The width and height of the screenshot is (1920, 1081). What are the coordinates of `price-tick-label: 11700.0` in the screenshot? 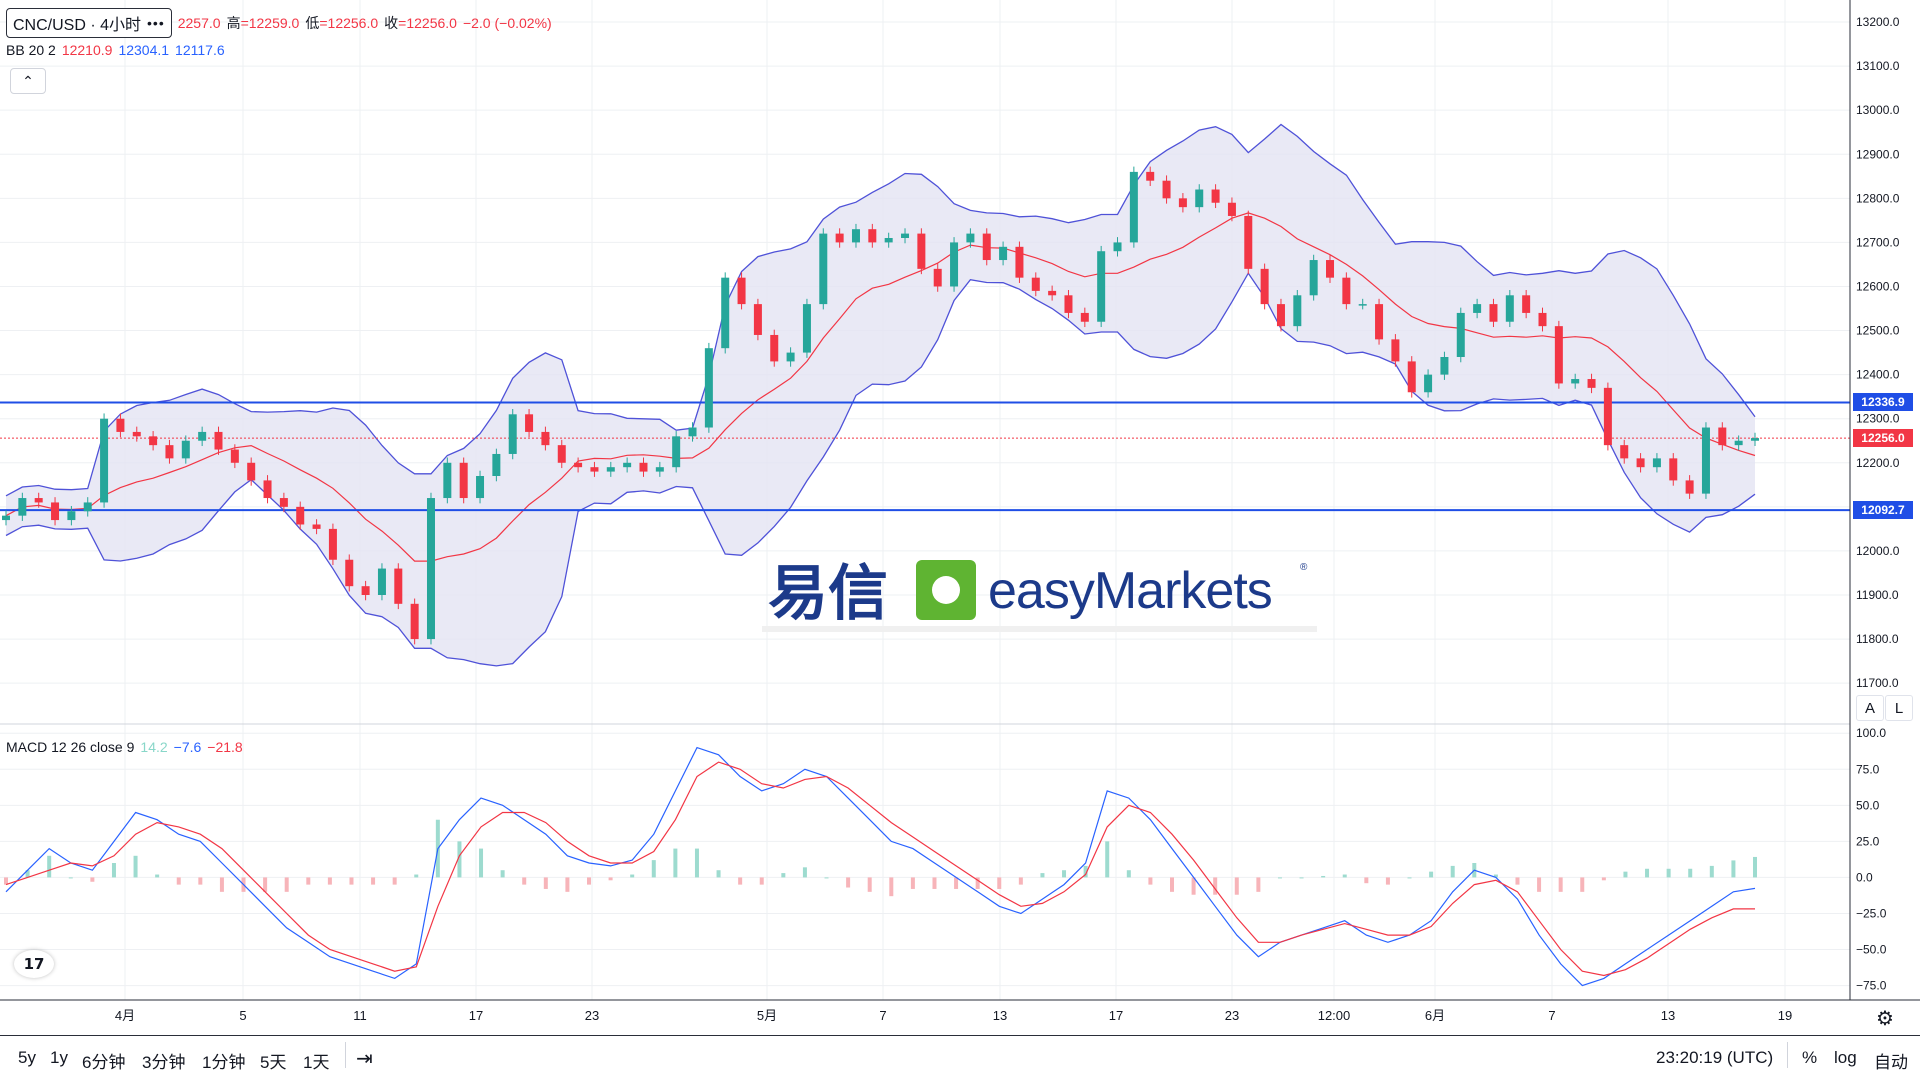 It's located at (1877, 683).